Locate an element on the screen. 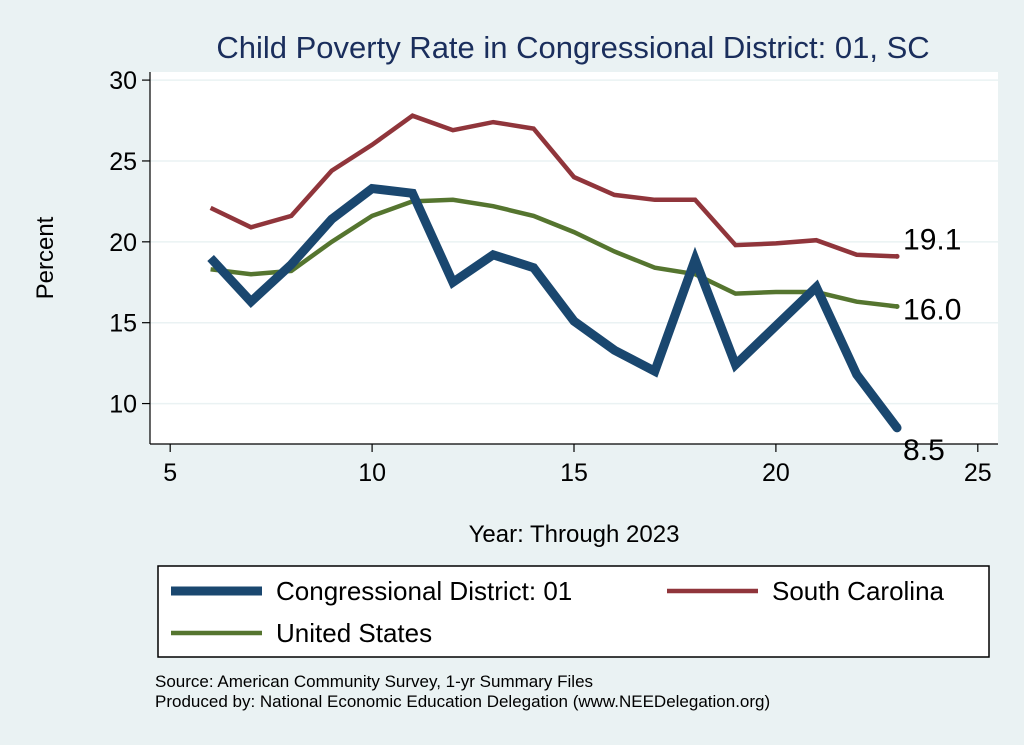 This screenshot has width=1024, height=745. end-label-united-states: 16.0 is located at coordinates (932, 310).